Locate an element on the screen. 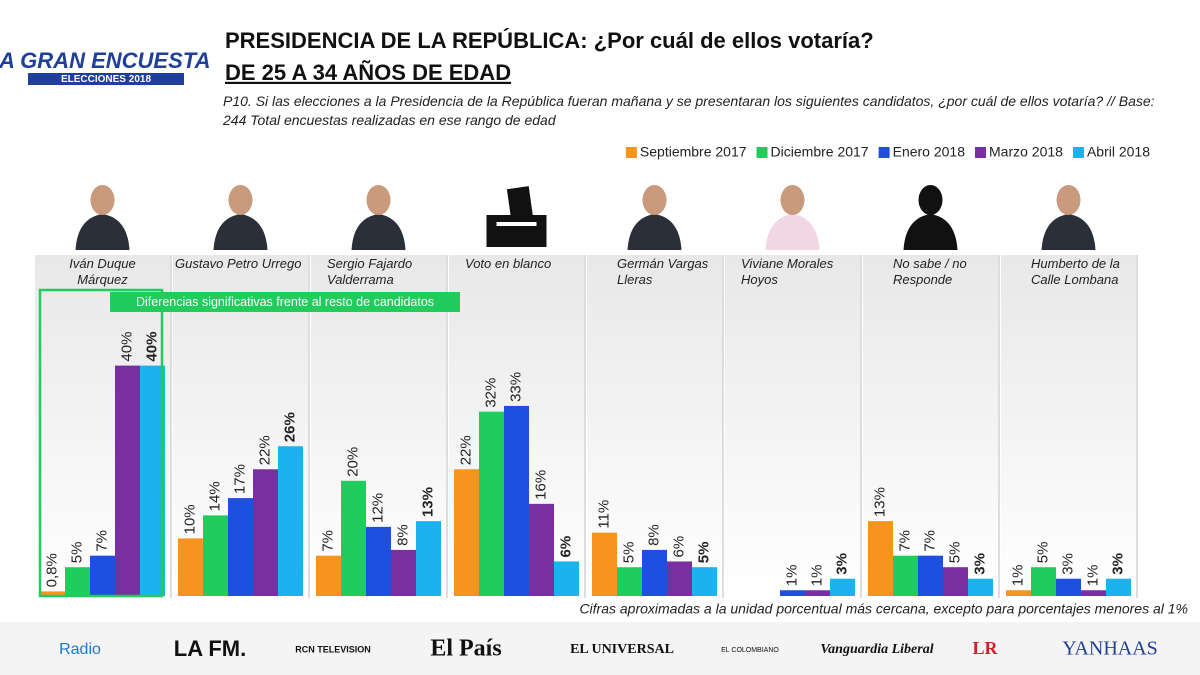 This screenshot has width=1200, height=675. logo-strip is located at coordinates (600, 648).